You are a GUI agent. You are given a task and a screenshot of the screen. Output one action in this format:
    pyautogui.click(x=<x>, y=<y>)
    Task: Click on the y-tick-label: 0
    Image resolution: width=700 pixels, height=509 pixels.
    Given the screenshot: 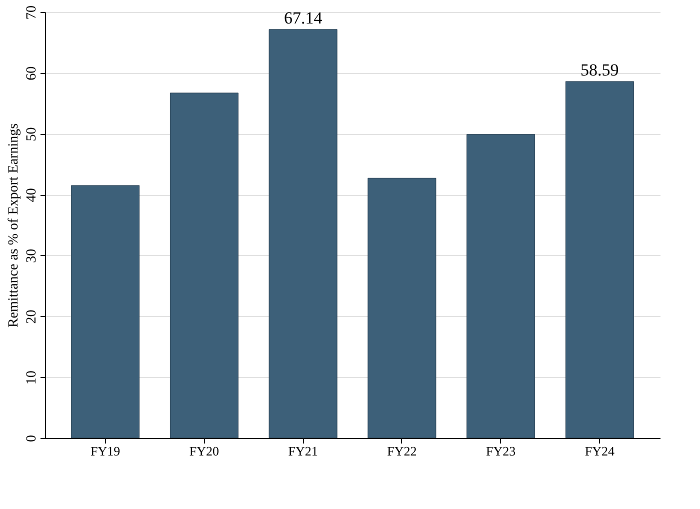 What is the action you would take?
    pyautogui.click(x=32, y=438)
    